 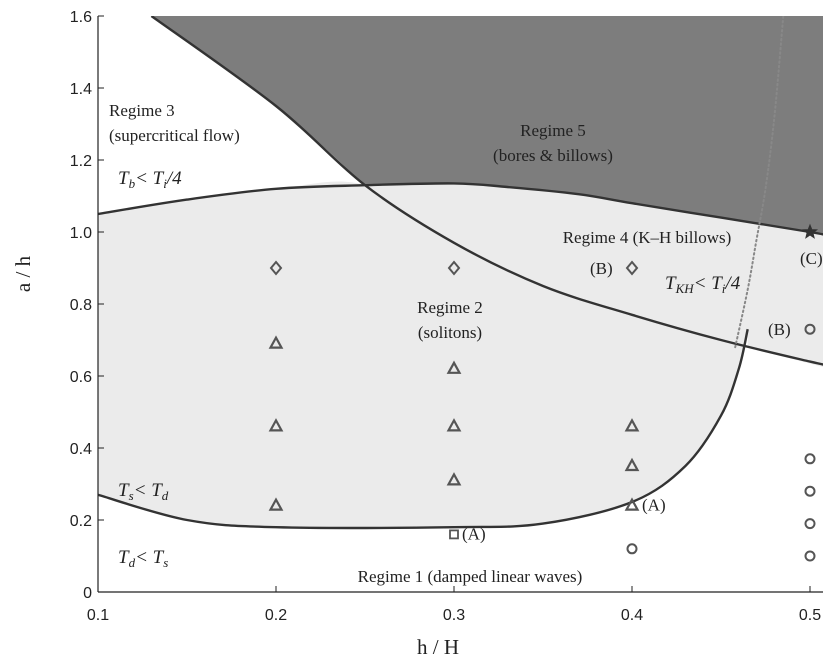 What do you see at coordinates (143, 491) in the screenshot?
I see `inequality-label: Ts< Td` at bounding box center [143, 491].